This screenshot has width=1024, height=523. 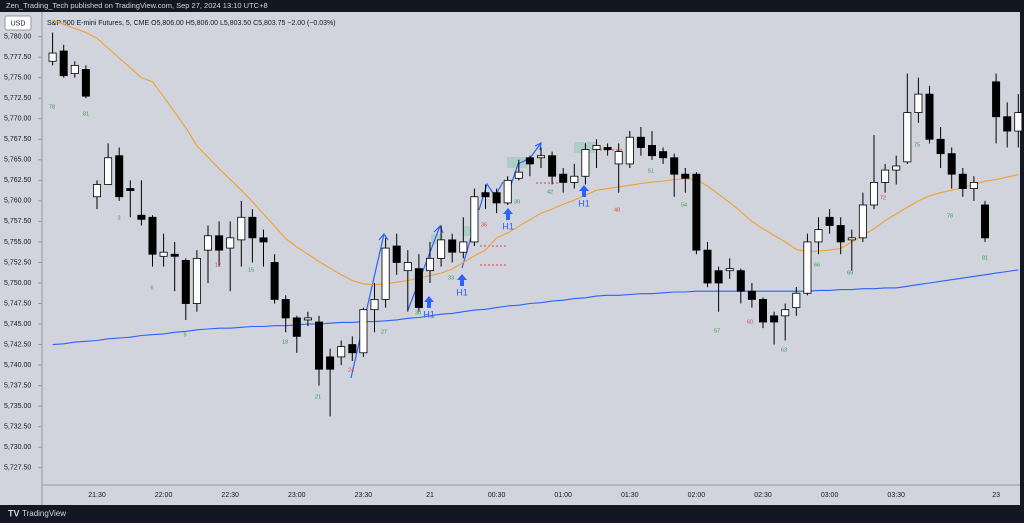 What do you see at coordinates (218, 265) in the screenshot?
I see `bar-count: 12` at bounding box center [218, 265].